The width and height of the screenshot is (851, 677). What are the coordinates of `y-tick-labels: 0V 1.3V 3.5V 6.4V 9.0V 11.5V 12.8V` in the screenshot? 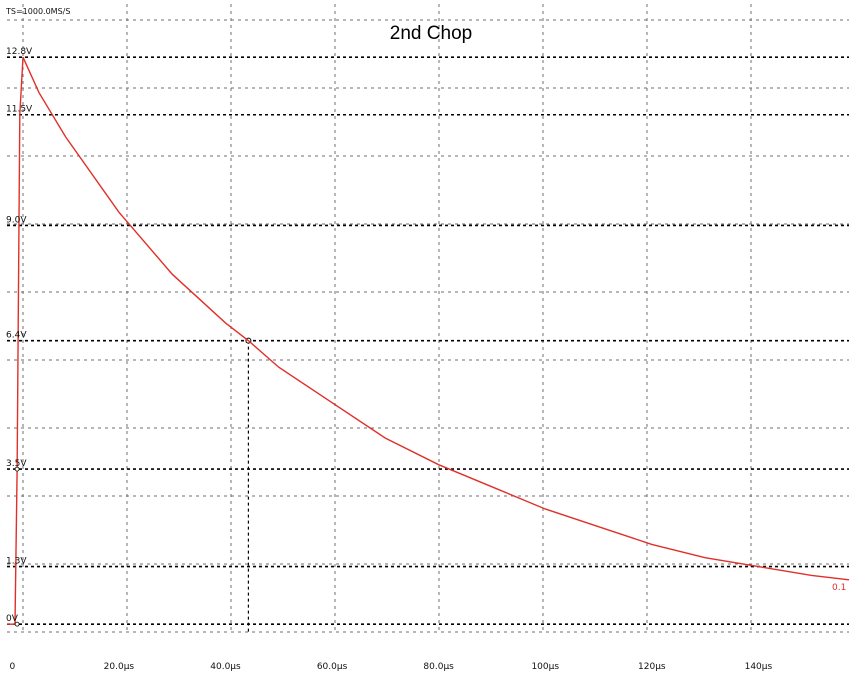 It's located at (19, 335).